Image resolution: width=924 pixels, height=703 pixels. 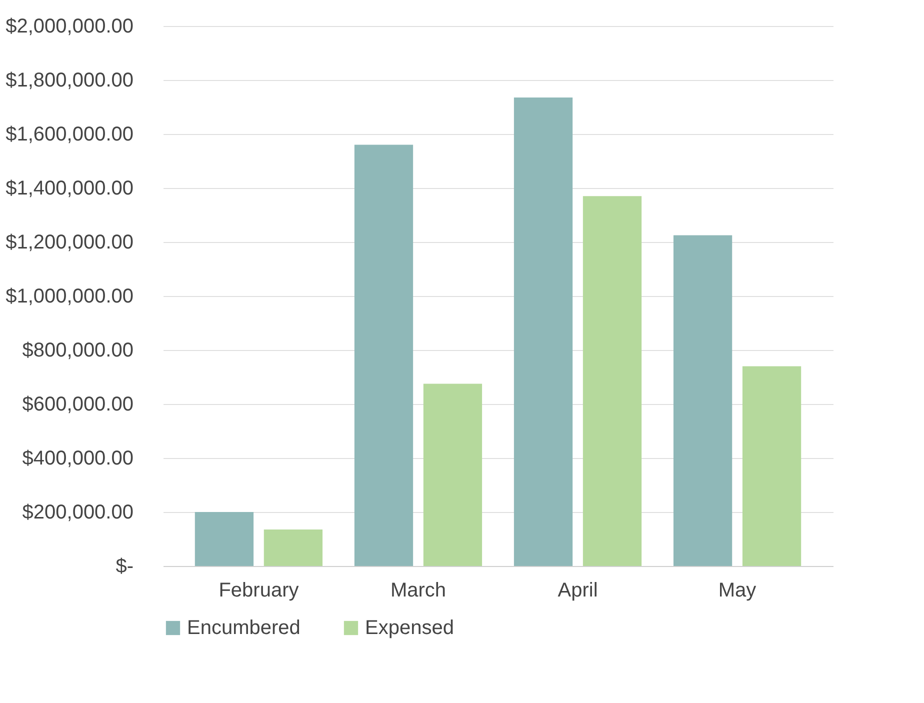 I want to click on x-tick-label: May, so click(x=737, y=591).